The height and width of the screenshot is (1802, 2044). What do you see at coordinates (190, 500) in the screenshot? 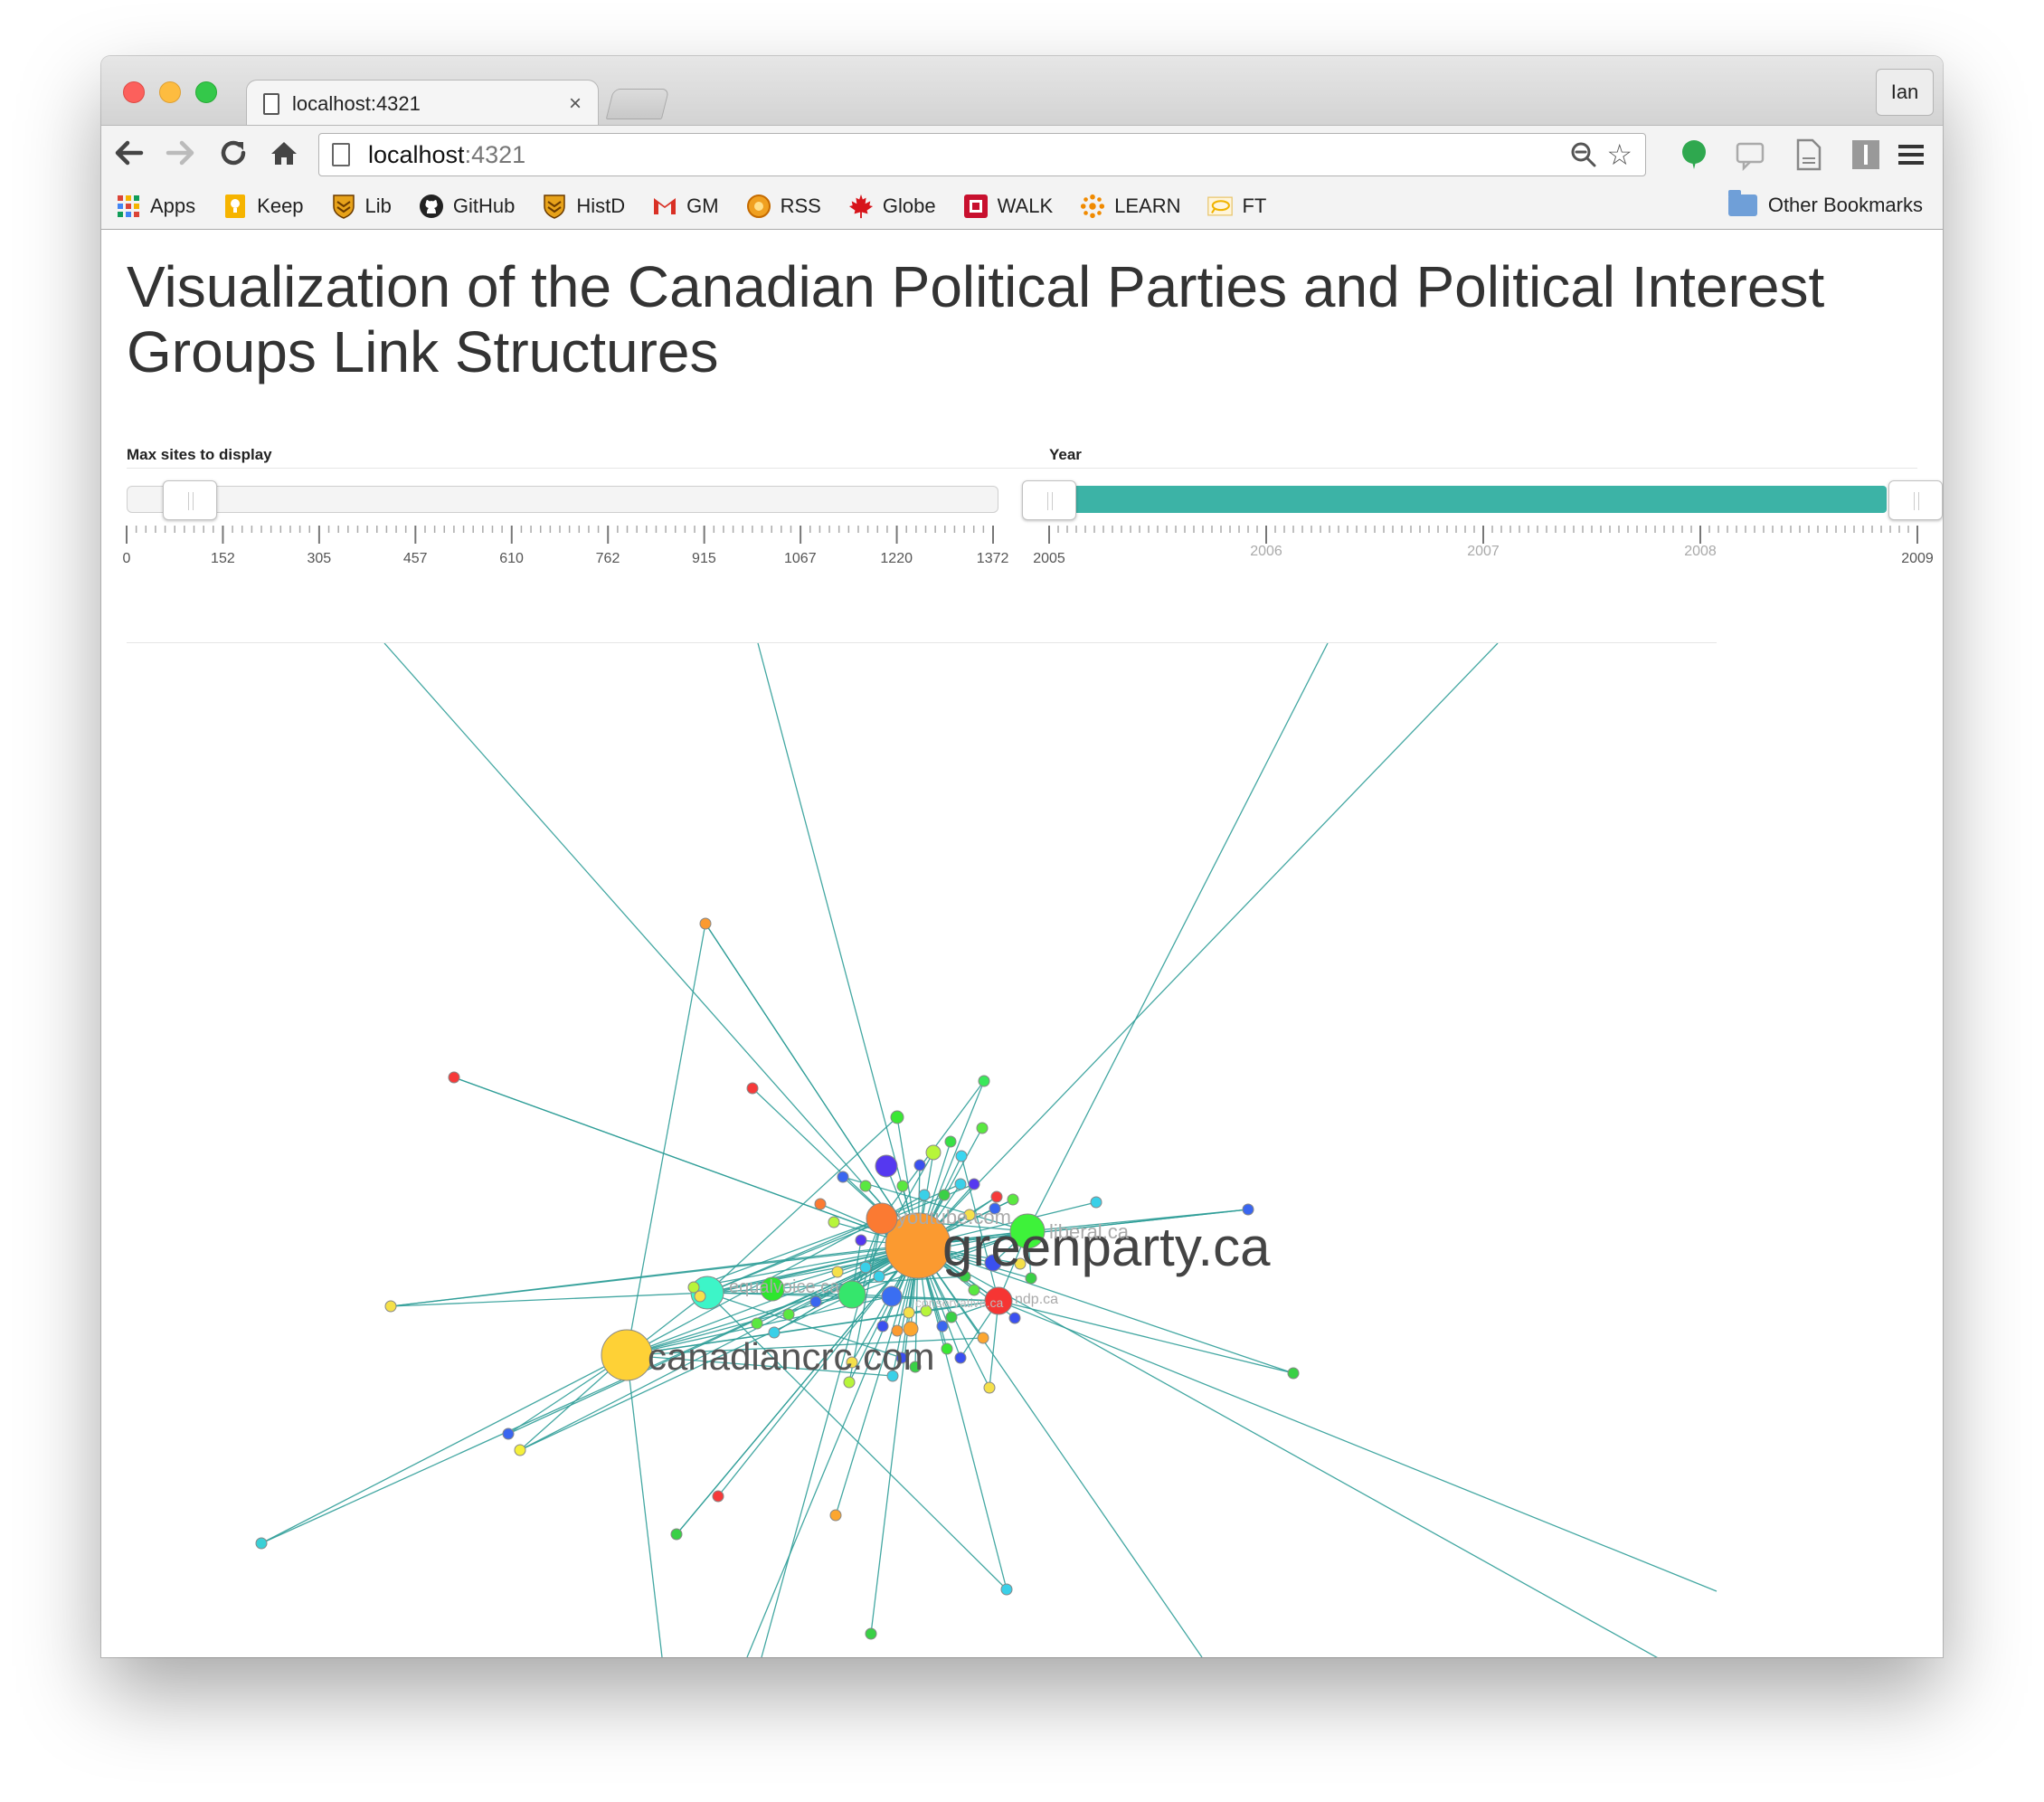
I see `max-sites-handle` at bounding box center [190, 500].